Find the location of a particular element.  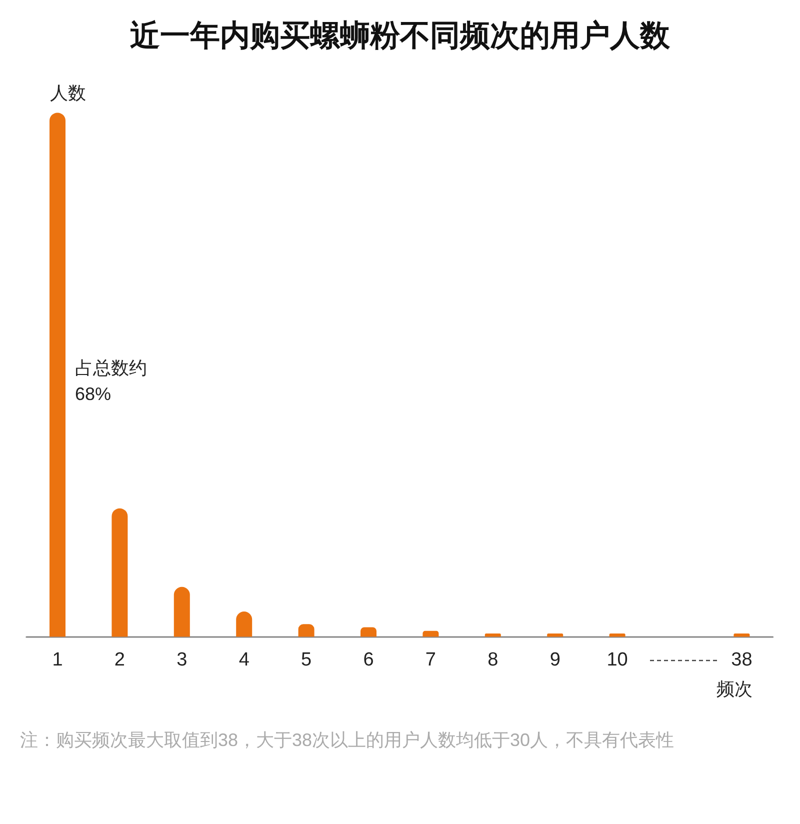

x-axis-title: 频次 is located at coordinates (734, 689).